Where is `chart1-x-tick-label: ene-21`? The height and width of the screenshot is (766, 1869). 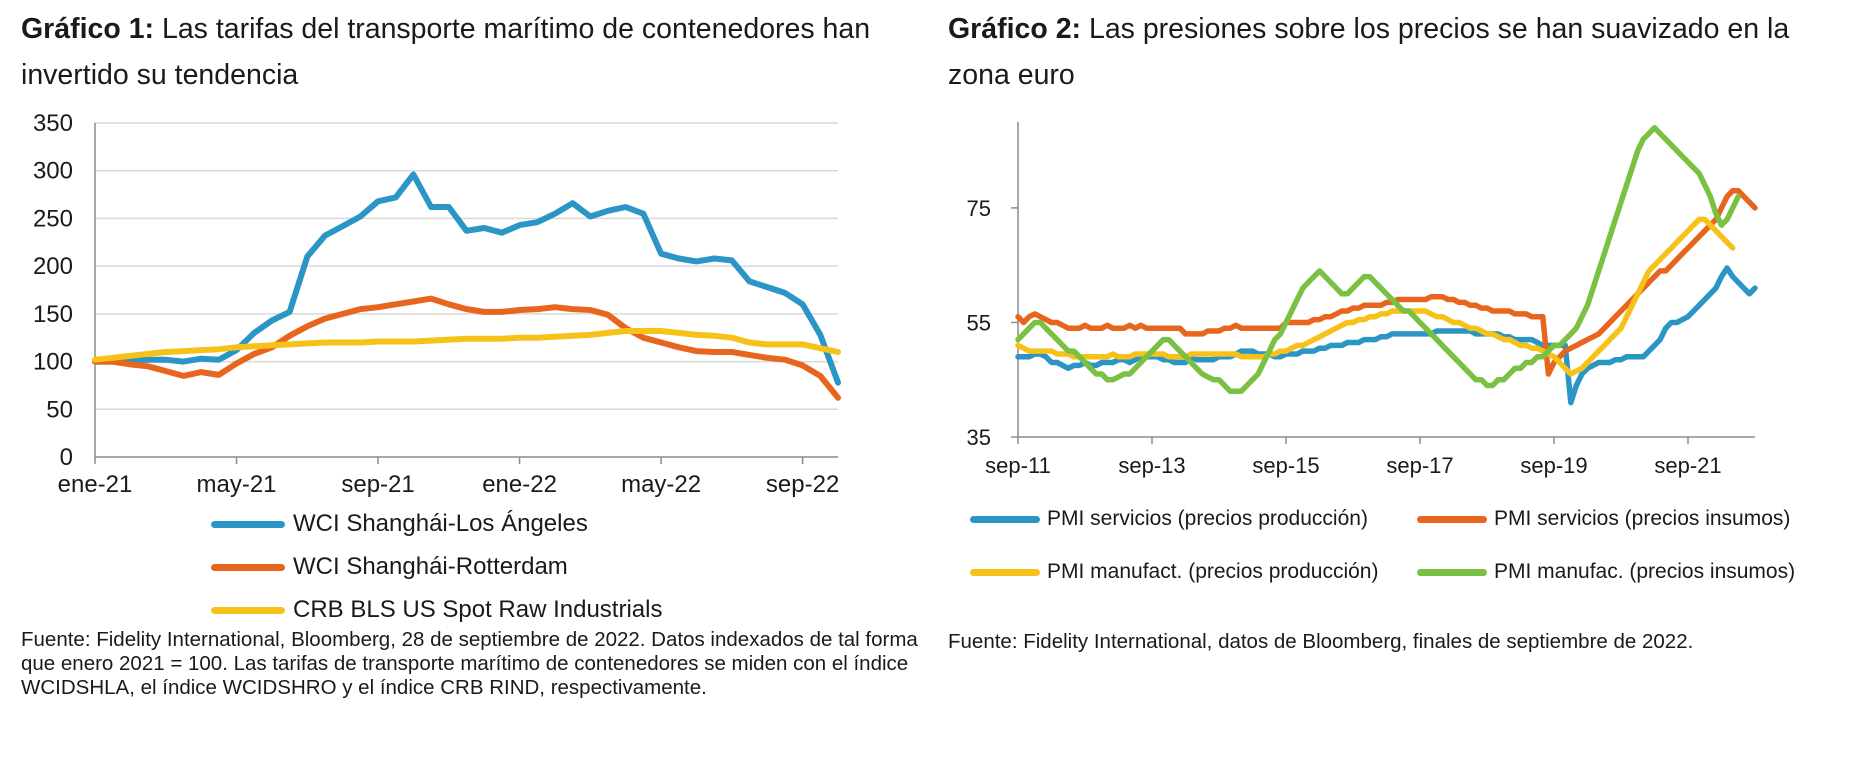
chart1-x-tick-label: ene-21 is located at coordinates (95, 484).